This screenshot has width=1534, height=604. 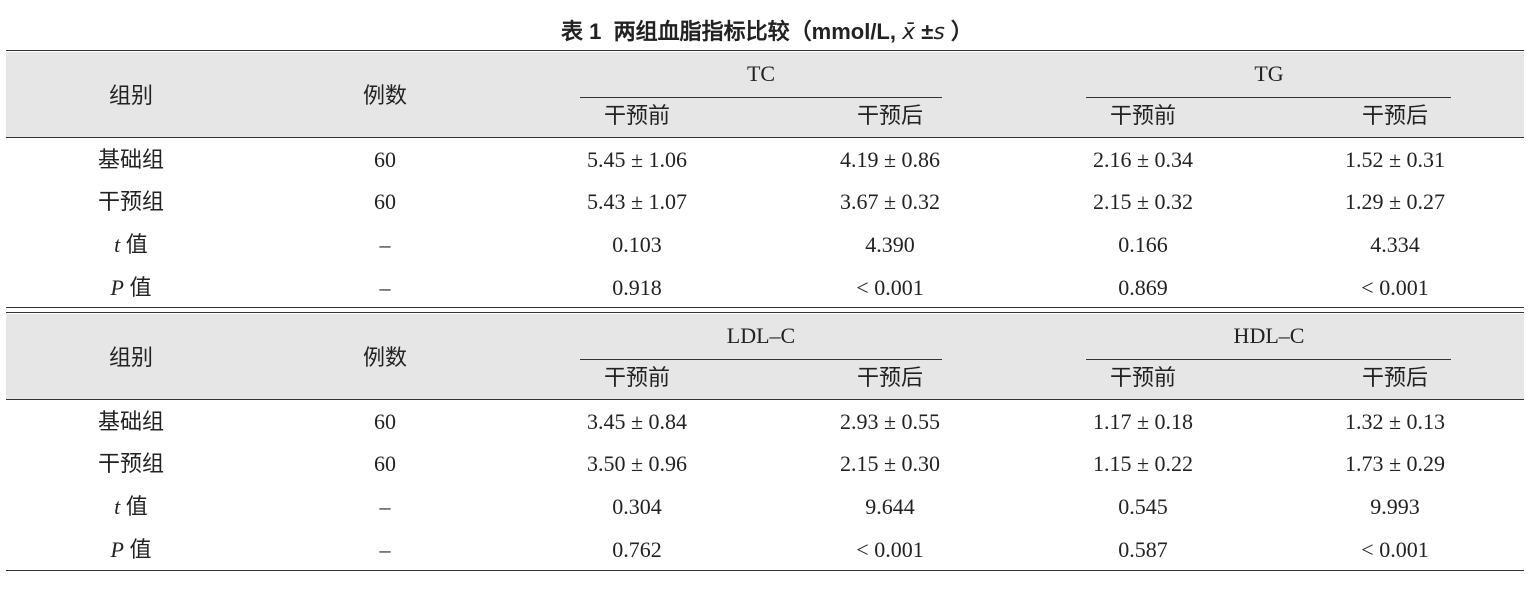 What do you see at coordinates (1143, 421) in the screenshot?
I see `value-cell: 1.17 ± 0.18` at bounding box center [1143, 421].